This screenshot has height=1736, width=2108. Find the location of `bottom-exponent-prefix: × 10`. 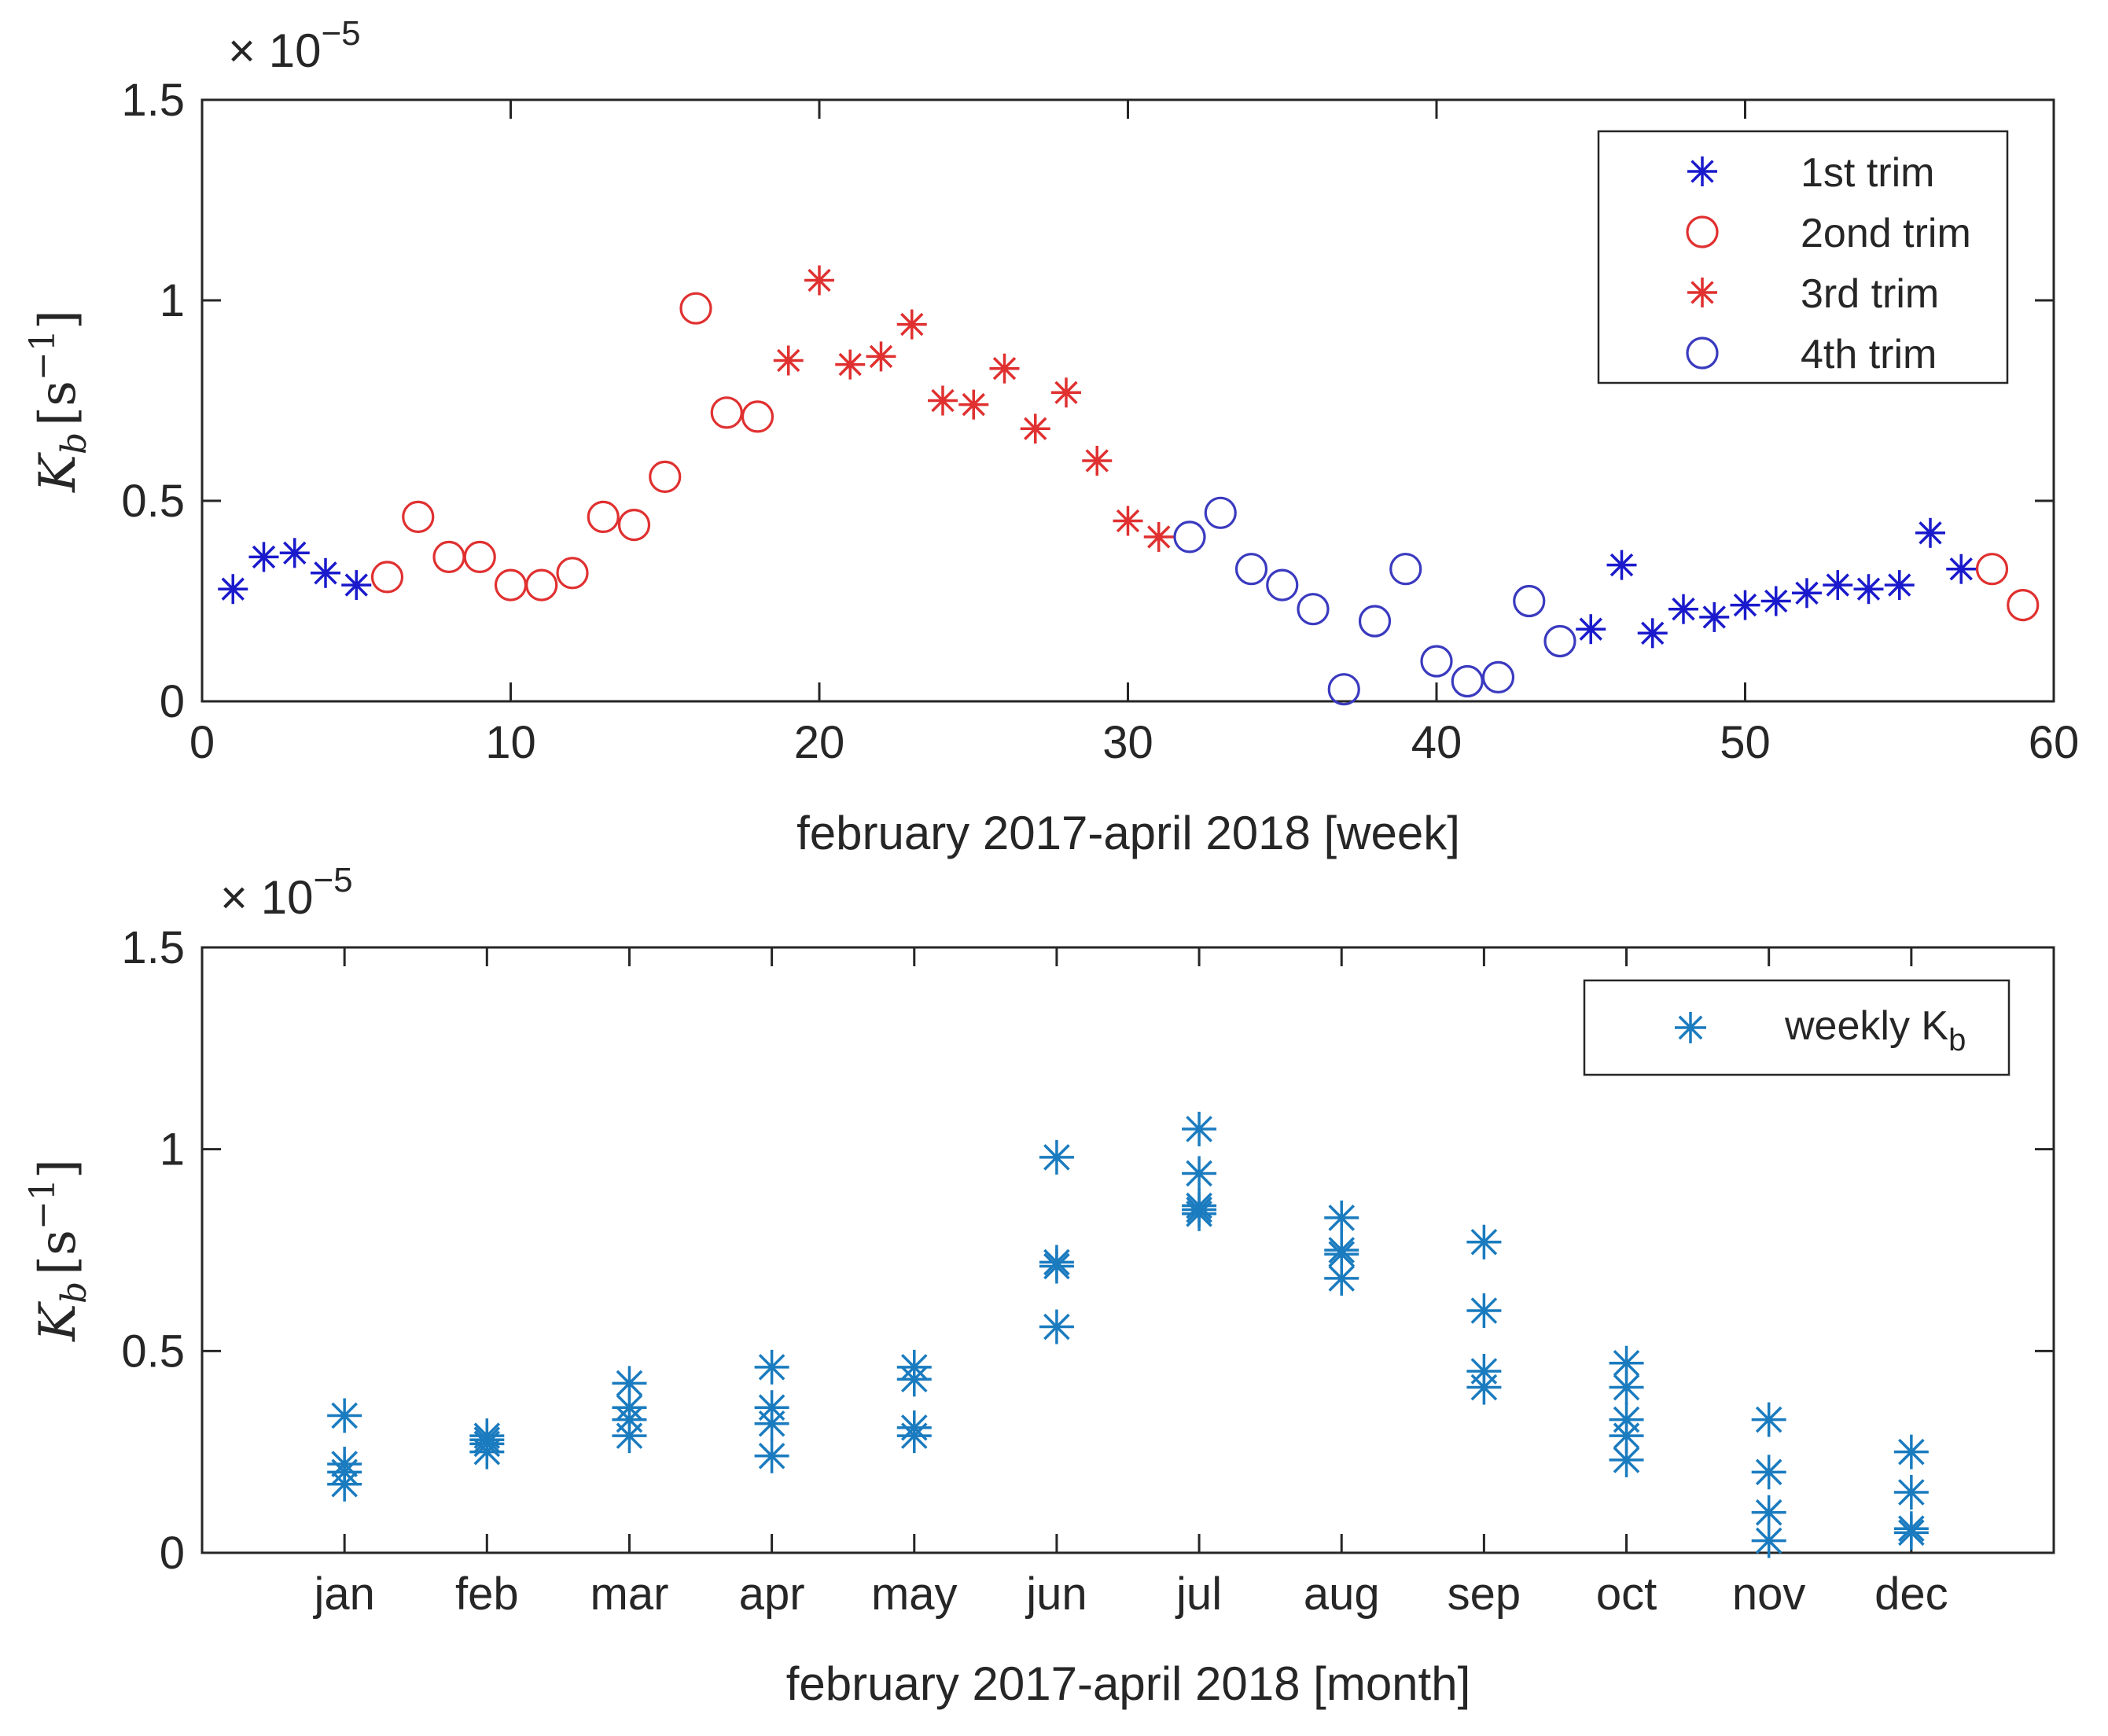

bottom-exponent-prefix: × 10 is located at coordinates (266, 898).